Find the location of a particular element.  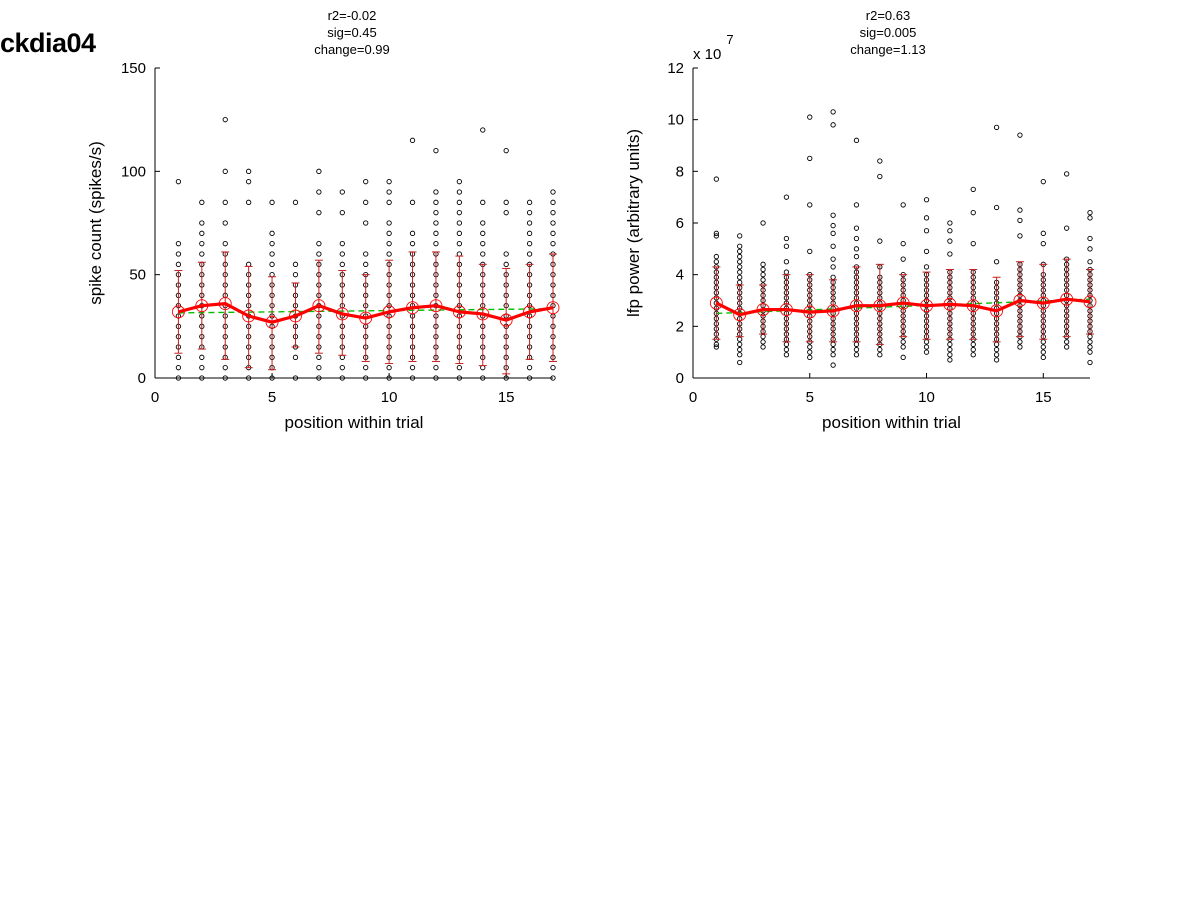

stat-label: sig=0.005 is located at coordinates (888, 32).